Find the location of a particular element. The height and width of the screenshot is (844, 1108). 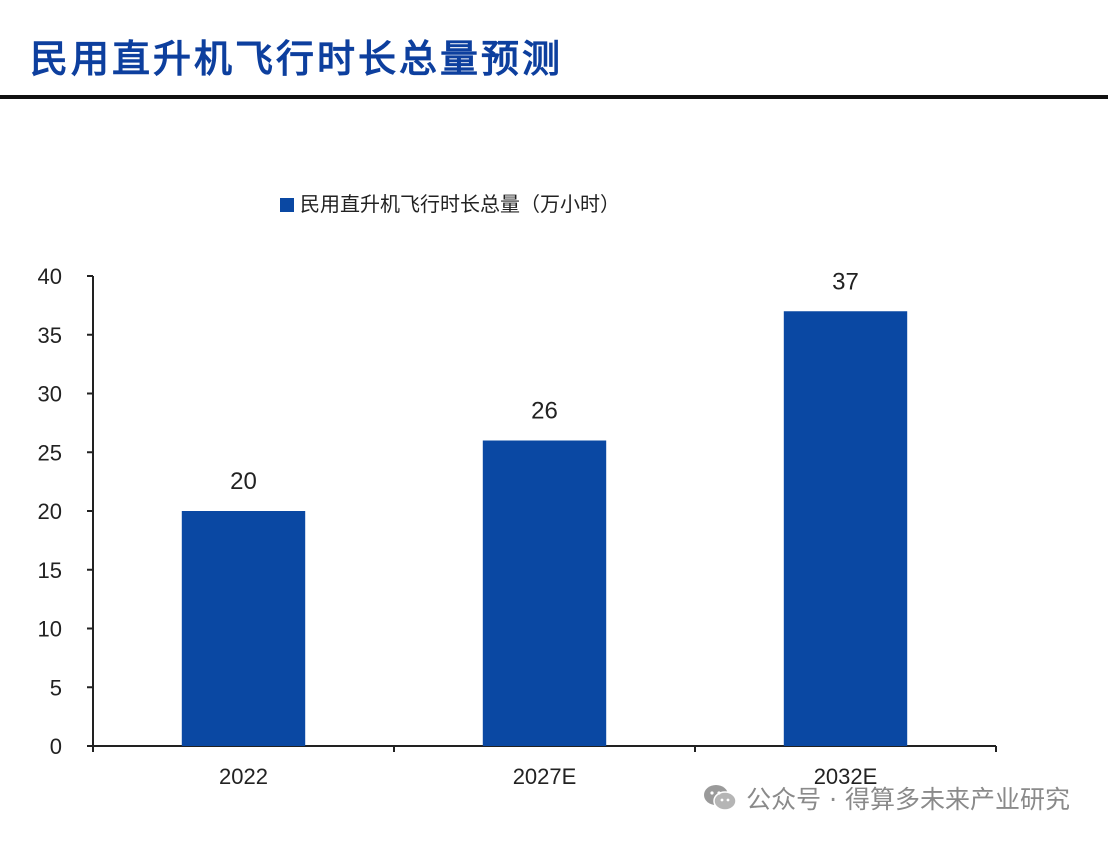

y-tick-label: 25 is located at coordinates (50, 452).